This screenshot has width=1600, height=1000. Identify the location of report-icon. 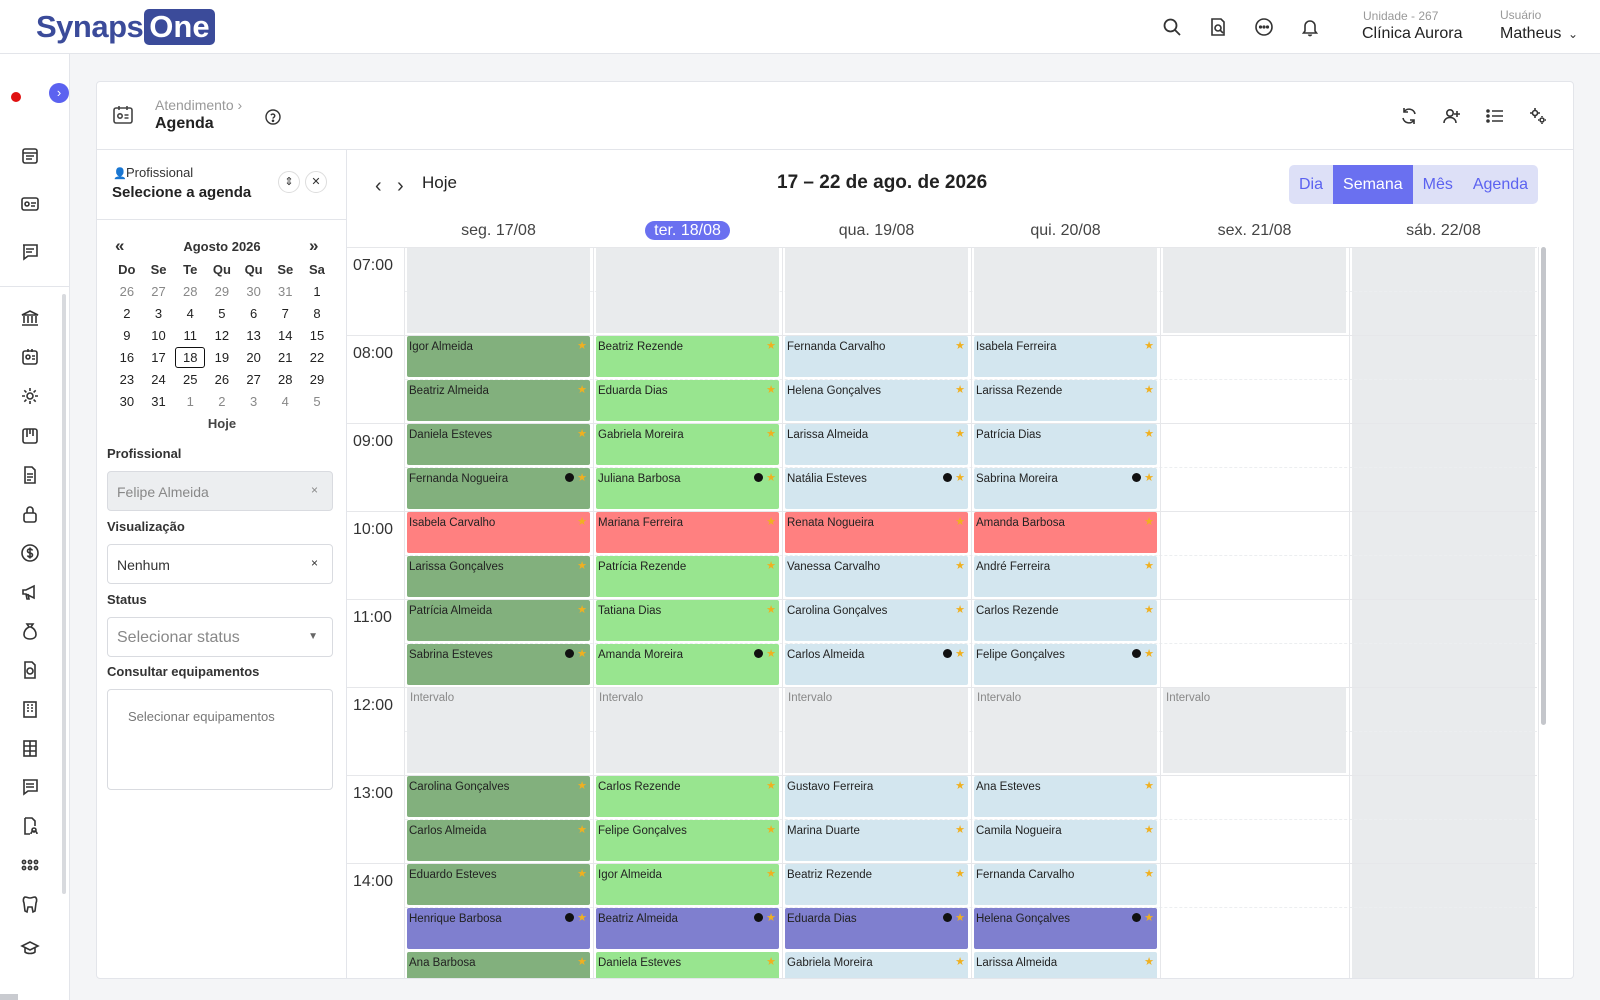
(30, 670).